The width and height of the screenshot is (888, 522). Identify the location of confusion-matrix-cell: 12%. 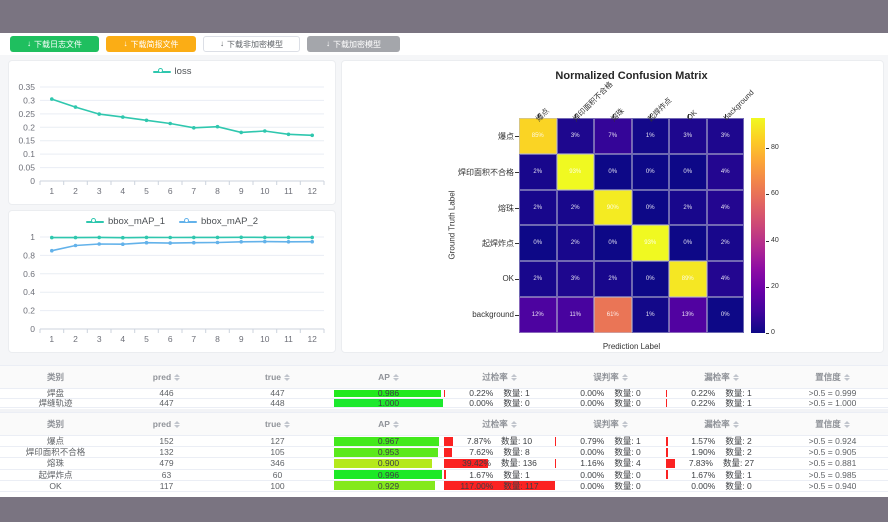
(538, 315).